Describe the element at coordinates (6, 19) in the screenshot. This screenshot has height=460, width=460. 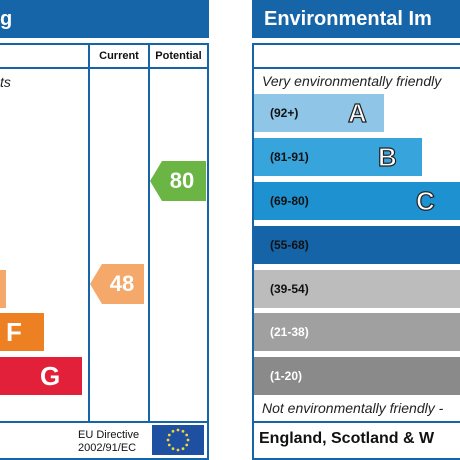
I see `left-panel-title: g` at that location.